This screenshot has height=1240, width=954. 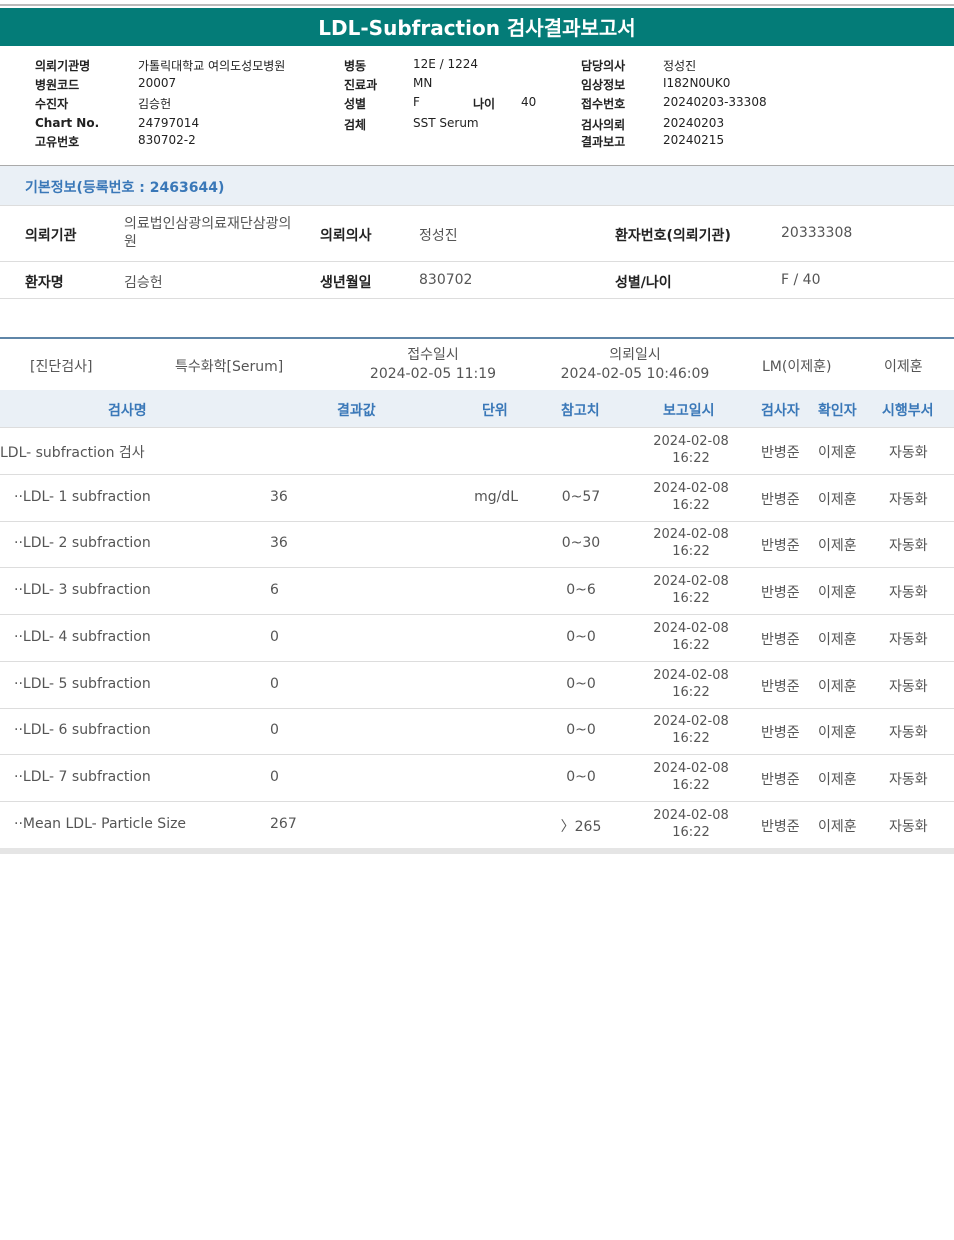 I want to click on inst-value: 의료법인삼광의료재단삼광의원, so click(x=208, y=233).